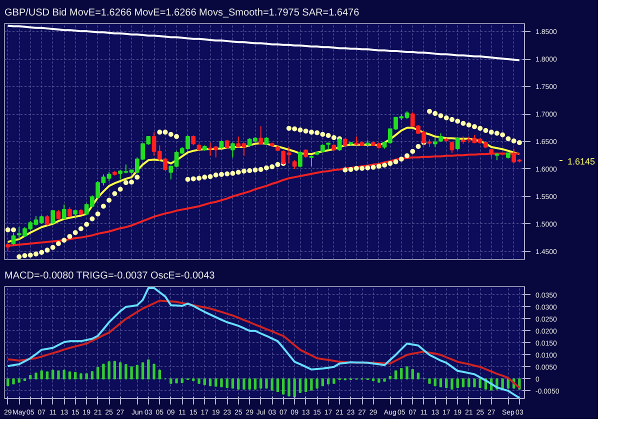 The height and width of the screenshot is (426, 625). Describe the element at coordinates (182, 13) in the screenshot. I see `chart-title: GBP/USD Bid MovE=1.6266 MovE=1.6266 Movs_Smooth=1.7975 SAR=1.6476` at that location.